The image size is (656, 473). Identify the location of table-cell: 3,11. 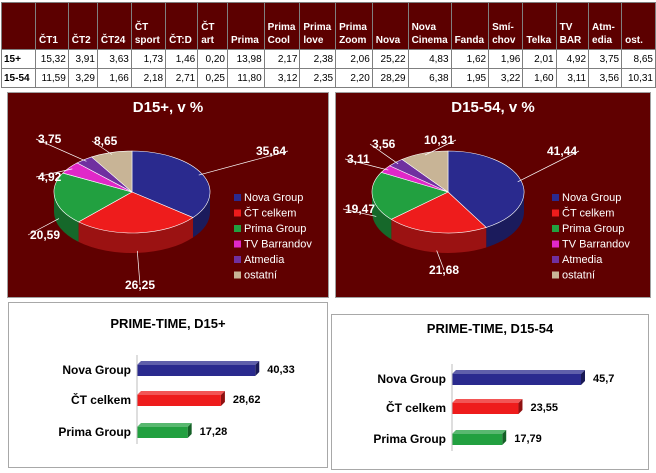
(572, 78).